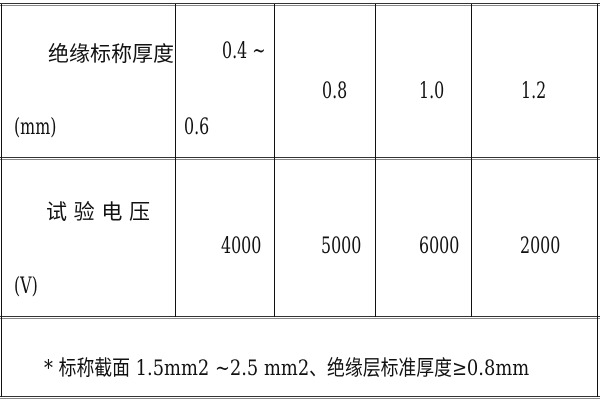 The image size is (600, 400). I want to click on table-border-left, so click(1, 200).